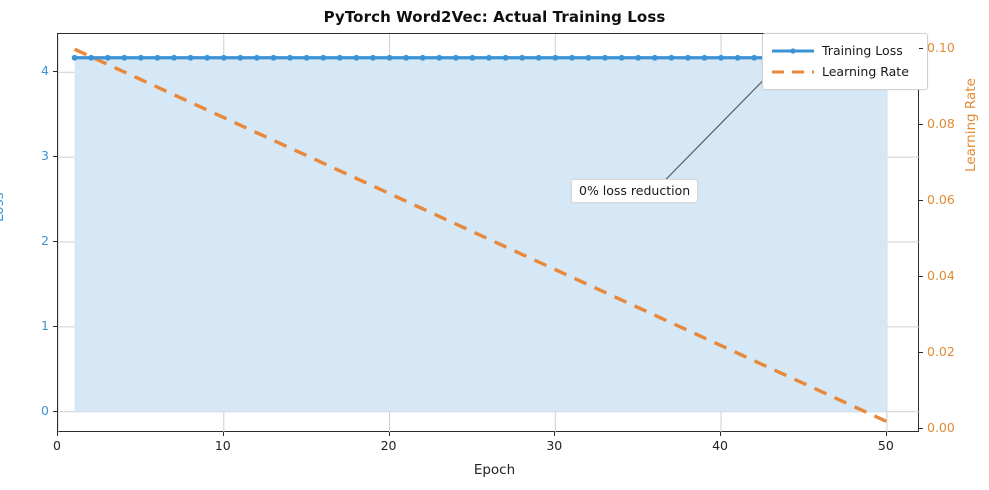 The width and height of the screenshot is (989, 490). What do you see at coordinates (635, 191) in the screenshot?
I see `annotation-loss-reduction: 0% loss reduction` at bounding box center [635, 191].